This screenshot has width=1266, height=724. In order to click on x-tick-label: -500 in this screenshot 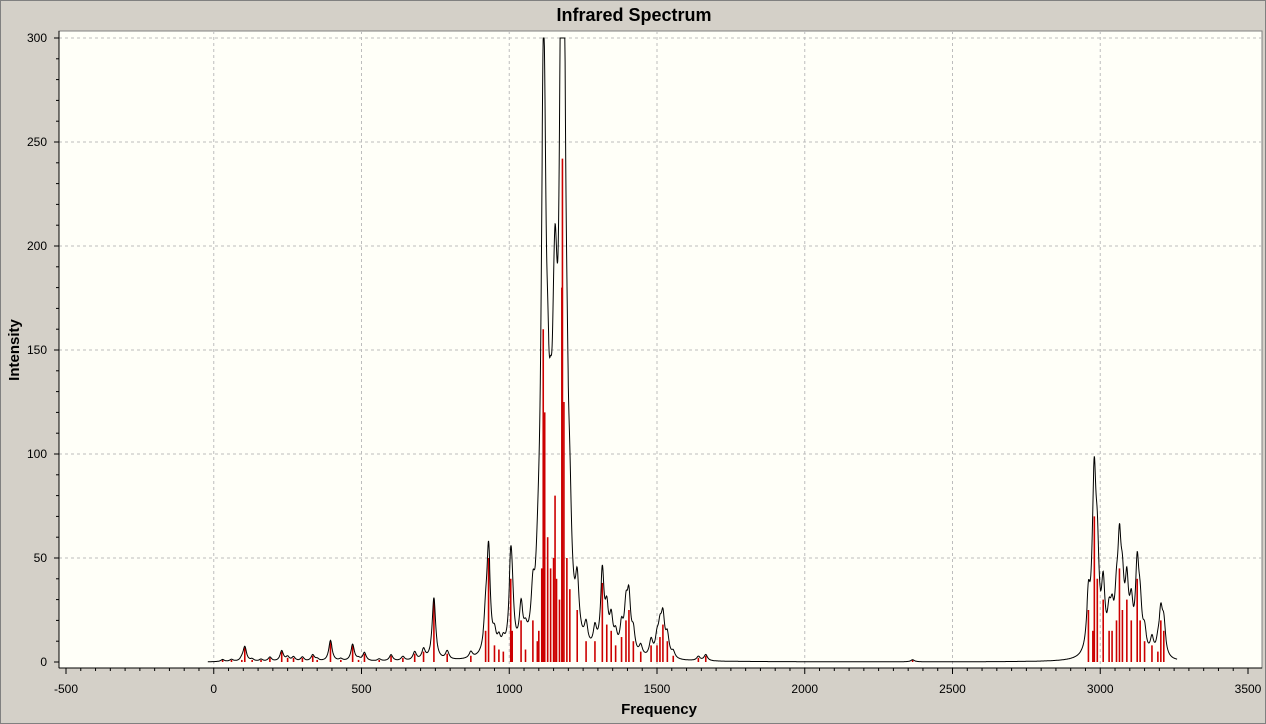, I will do `click(66, 689)`.